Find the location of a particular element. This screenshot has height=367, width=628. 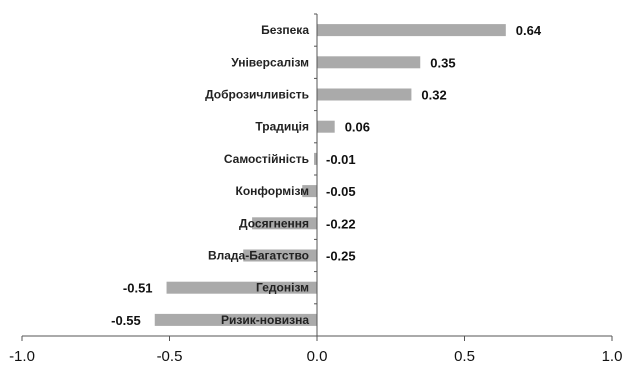

category-label: Ризик-новизна is located at coordinates (265, 320).